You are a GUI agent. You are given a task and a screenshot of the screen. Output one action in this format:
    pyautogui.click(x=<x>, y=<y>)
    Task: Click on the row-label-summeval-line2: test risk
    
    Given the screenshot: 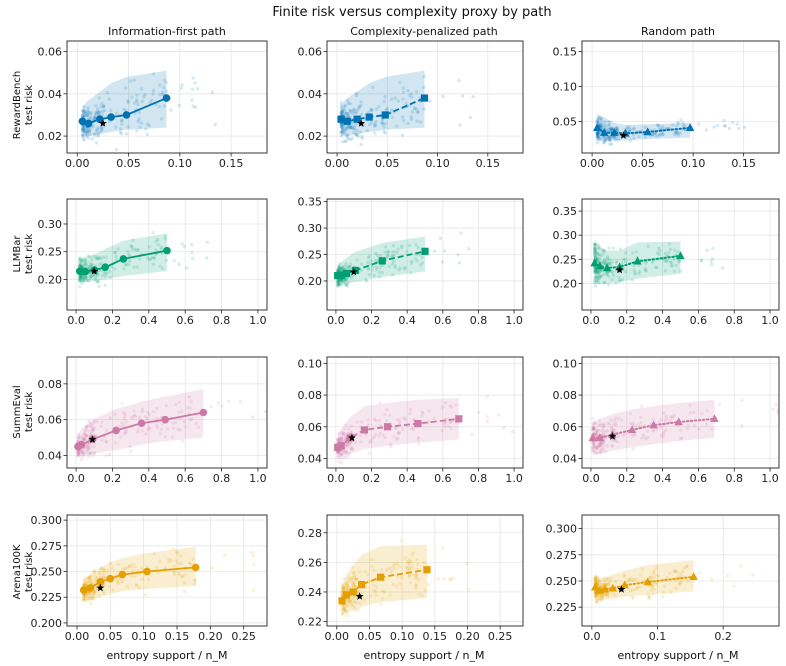 What is the action you would take?
    pyautogui.click(x=29, y=412)
    